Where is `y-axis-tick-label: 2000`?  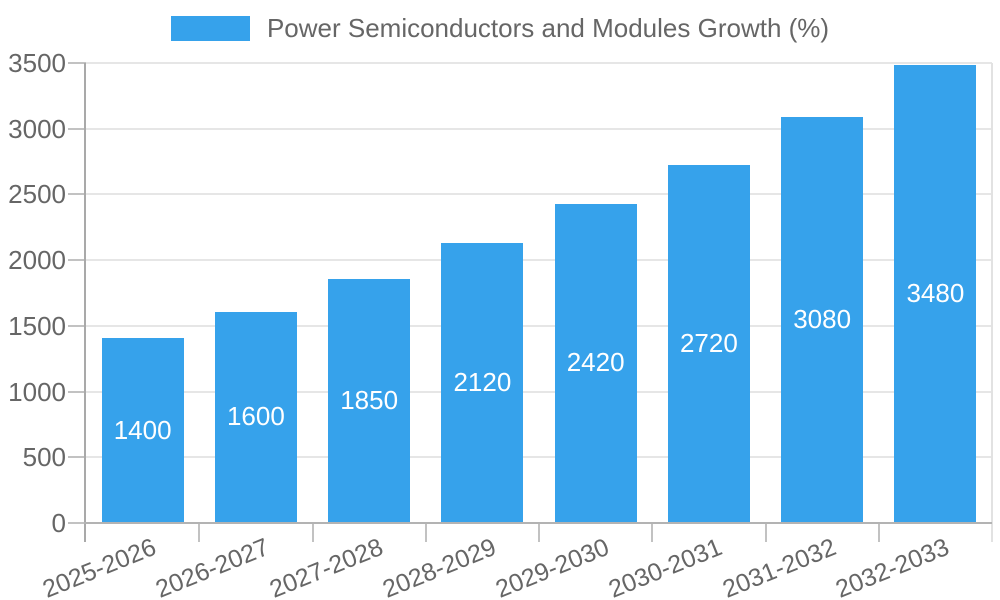
y-axis-tick-label: 2000 is located at coordinates (37, 260).